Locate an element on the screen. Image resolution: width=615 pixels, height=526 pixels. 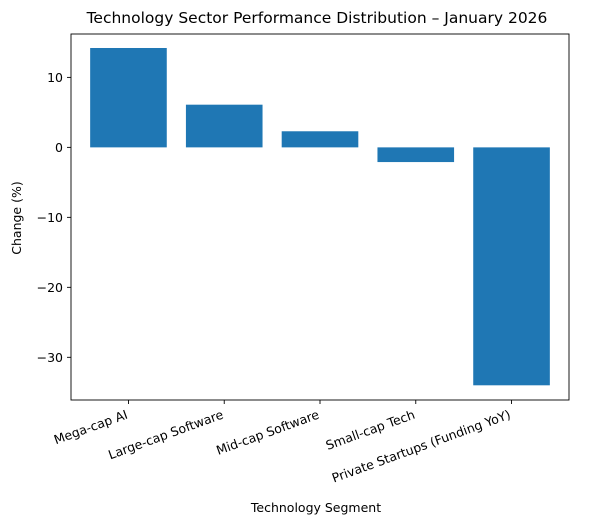
x-tick-label: Mid-cap Software is located at coordinates (267, 432).